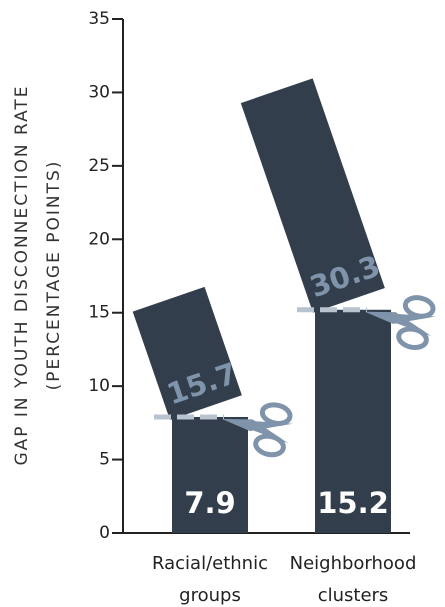 The height and width of the screenshot is (607, 445). Describe the element at coordinates (104, 533) in the screenshot. I see `y-tick-label: 0` at that location.